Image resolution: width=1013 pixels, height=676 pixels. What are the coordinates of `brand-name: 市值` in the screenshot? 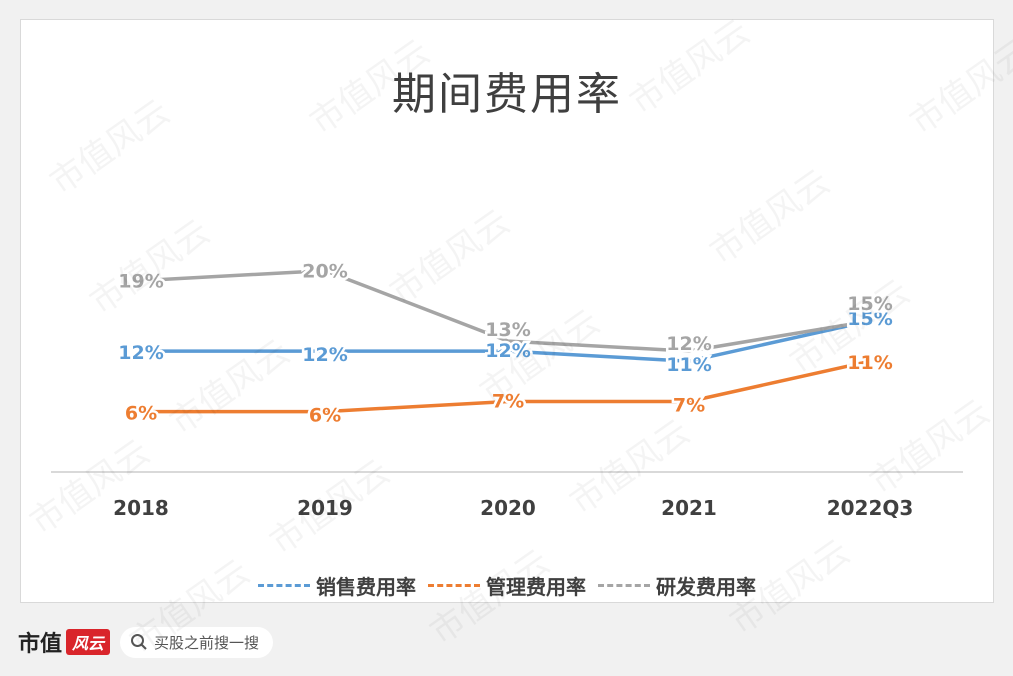 It's located at (40, 644).